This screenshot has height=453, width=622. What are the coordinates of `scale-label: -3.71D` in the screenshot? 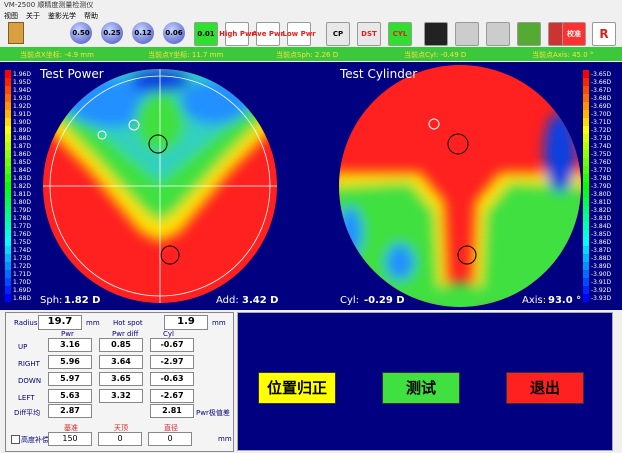 It's located at (601, 122).